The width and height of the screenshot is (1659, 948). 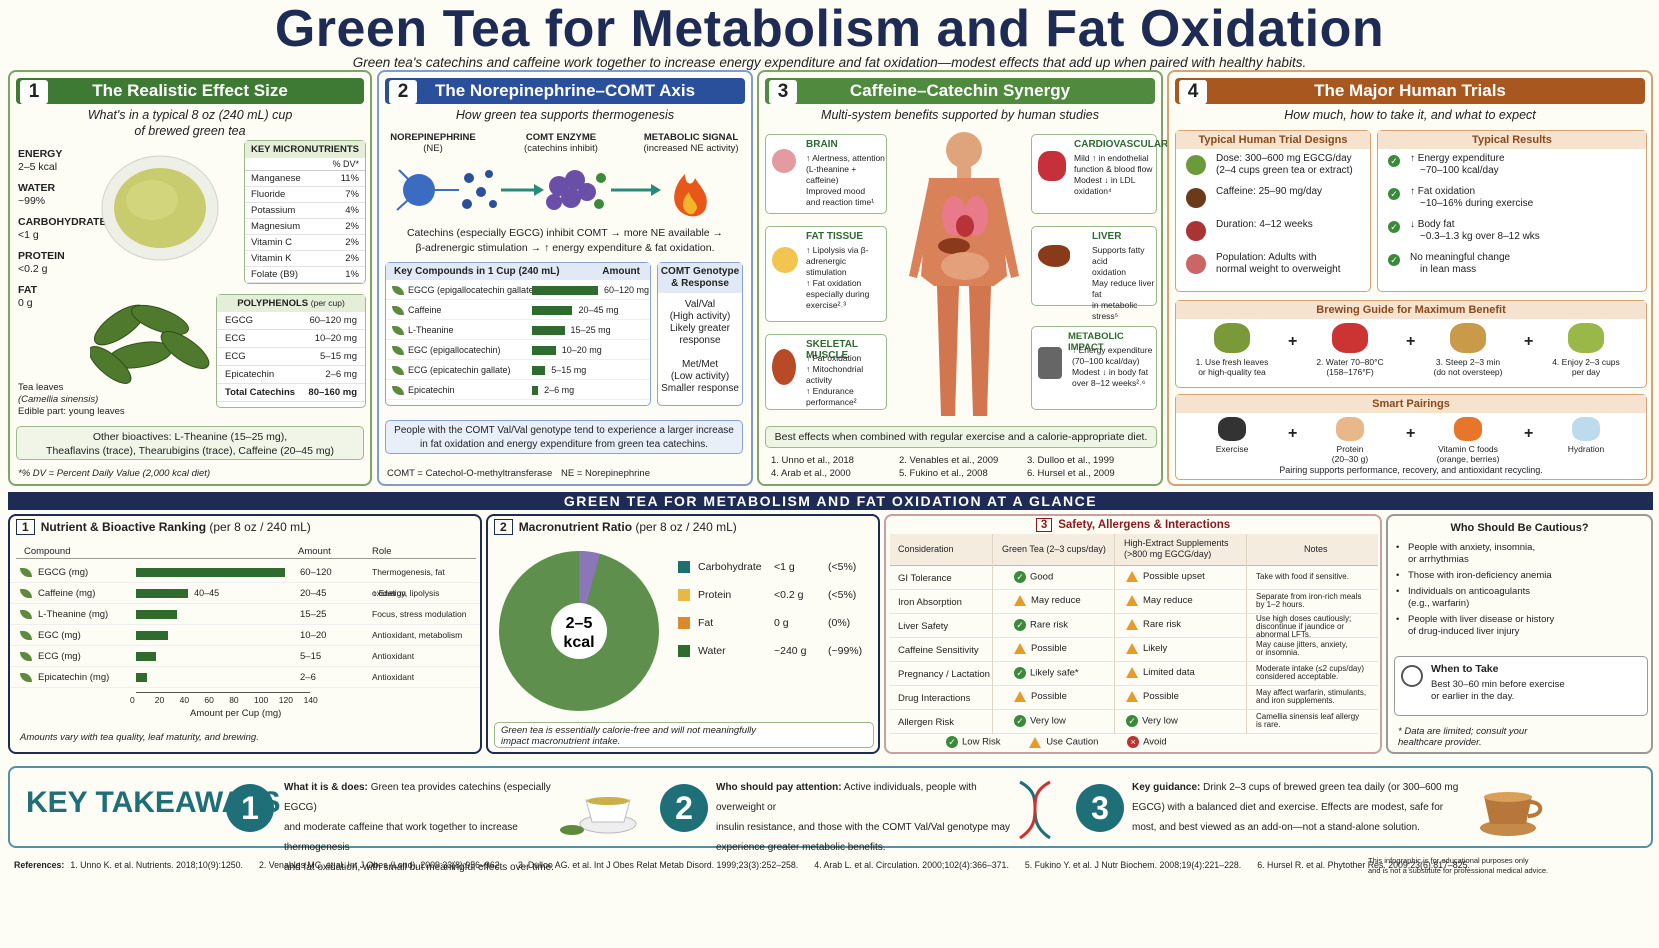 What do you see at coordinates (190, 90) in the screenshot?
I see `panel-title: The Realistic Effect Size` at bounding box center [190, 90].